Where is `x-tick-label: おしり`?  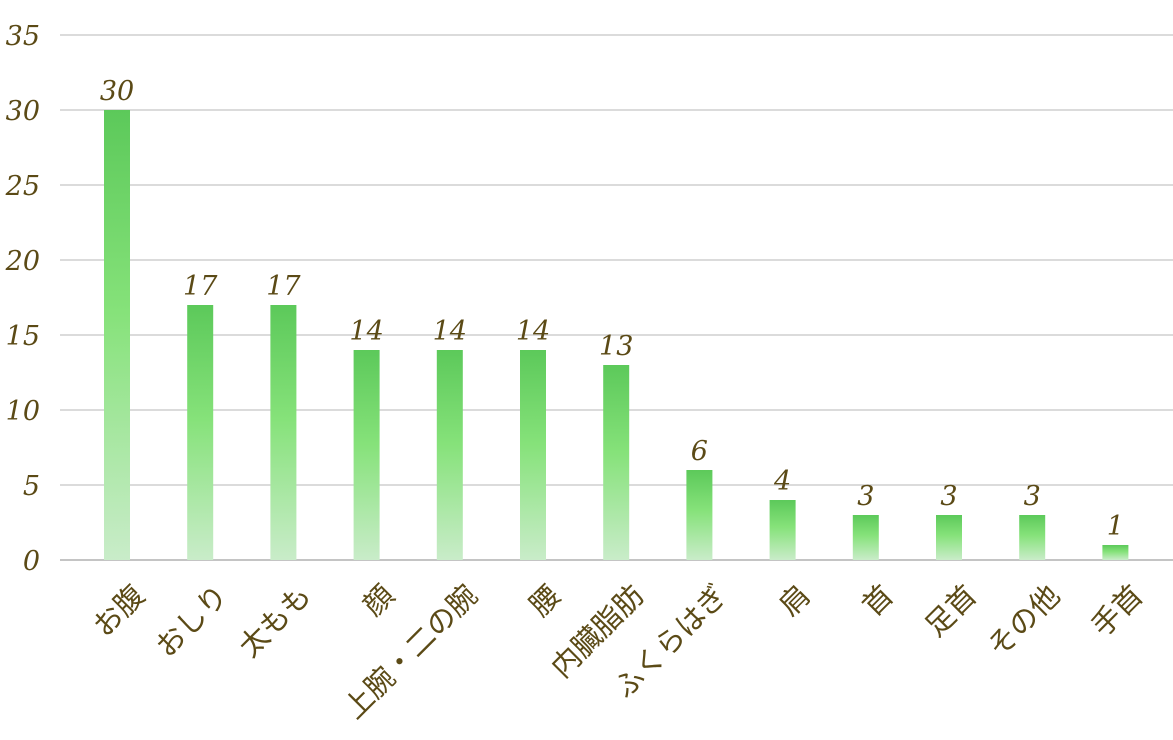
x-tick-label: おしり is located at coordinates (192, 621).